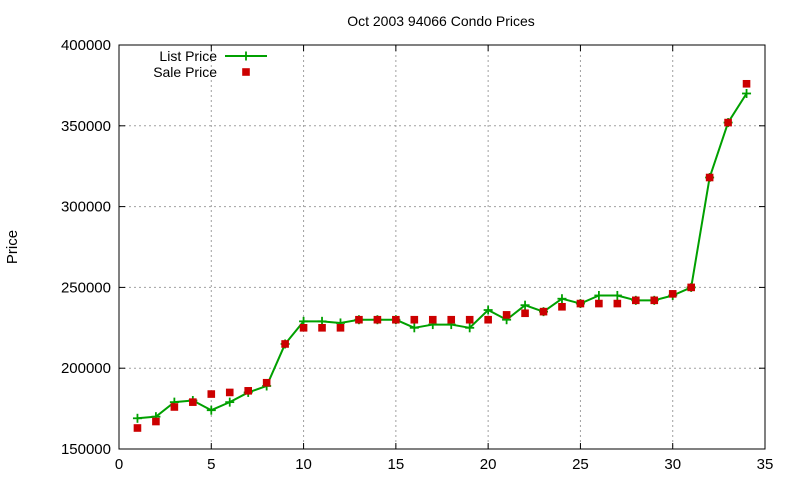 This screenshot has height=480, width=800. What do you see at coordinates (188, 56) in the screenshot?
I see `legend-label: List Price` at bounding box center [188, 56].